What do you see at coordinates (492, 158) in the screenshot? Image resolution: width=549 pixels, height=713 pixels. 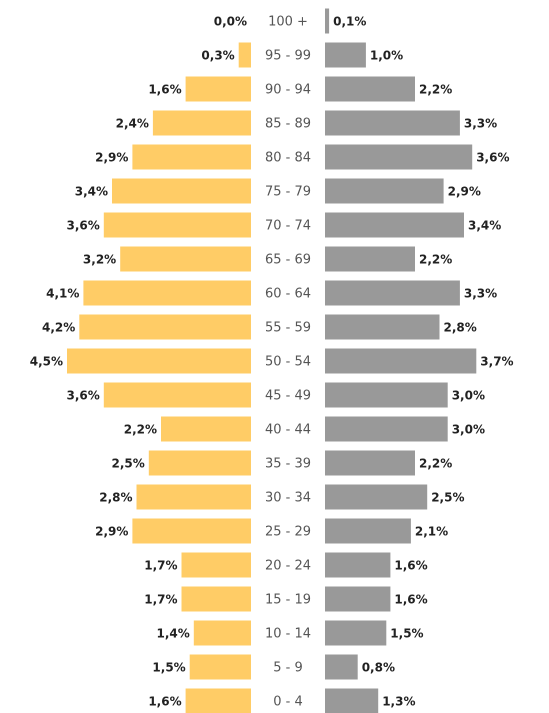 I see `right-value-label: 3,6%` at bounding box center [492, 158].